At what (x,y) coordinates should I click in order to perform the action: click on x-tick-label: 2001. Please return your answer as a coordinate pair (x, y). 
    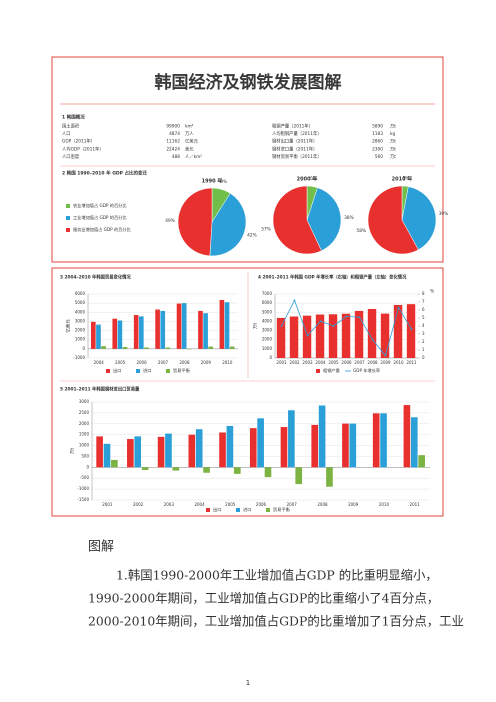
    Looking at the image, I should click on (281, 362).